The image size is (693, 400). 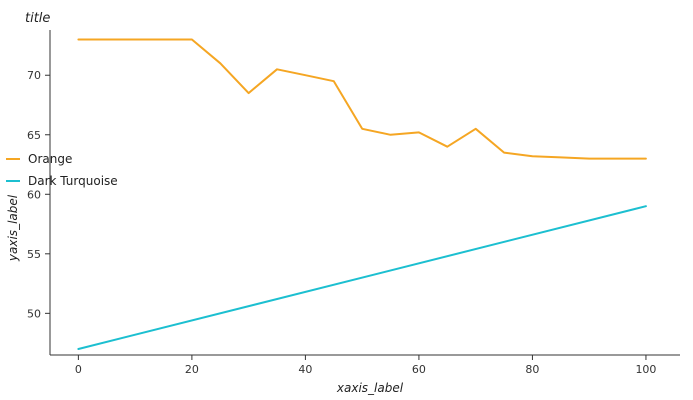 I want to click on y-ticks: 50 55 60 65 70, so click(x=38, y=194).